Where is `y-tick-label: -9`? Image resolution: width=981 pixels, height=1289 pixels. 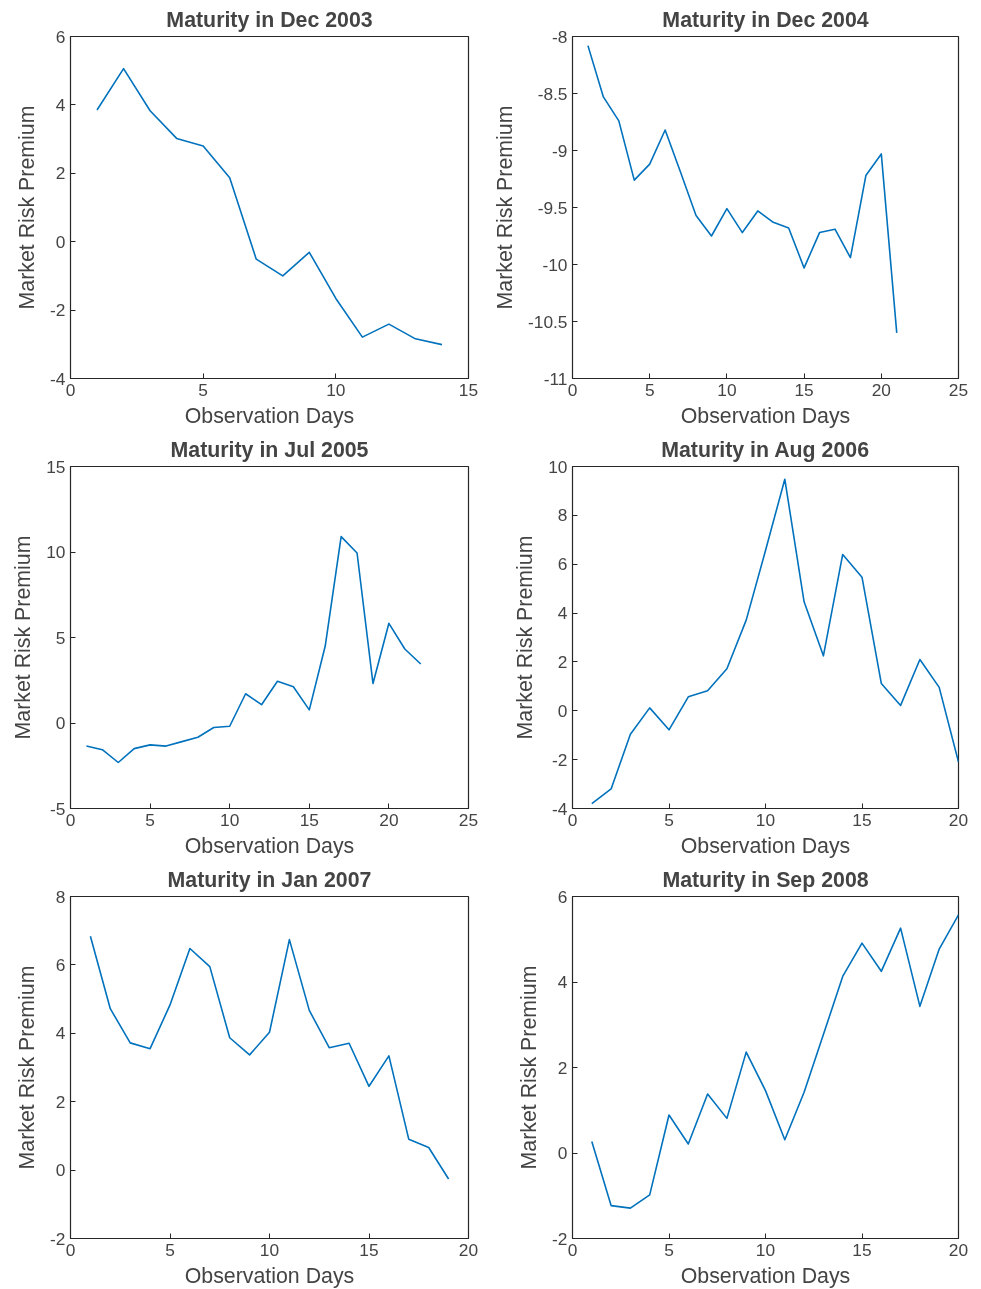
y-tick-label: -9 is located at coordinates (560, 150).